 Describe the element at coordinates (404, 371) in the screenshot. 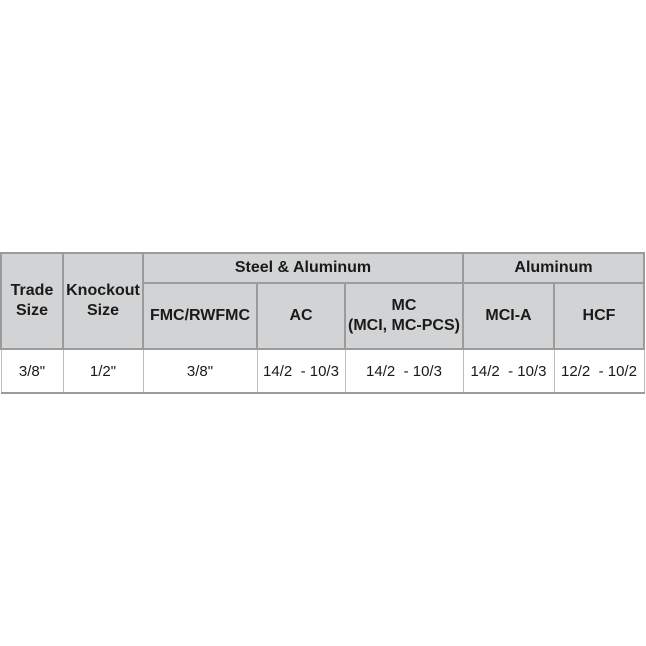

I see `data-cell-mc: 14/2 - 10/3` at that location.